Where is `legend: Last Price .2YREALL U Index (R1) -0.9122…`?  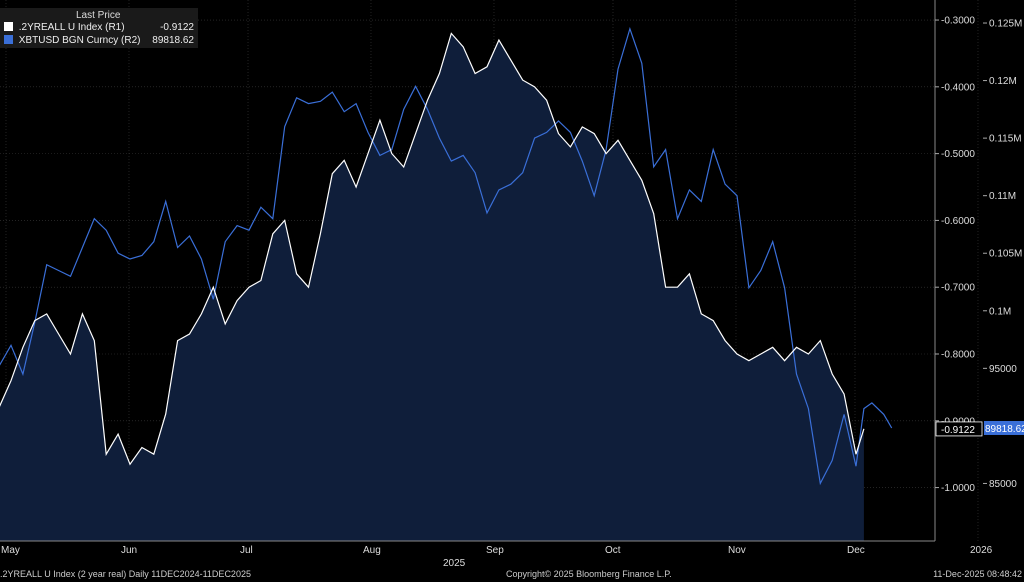
legend: Last Price .2YREALL U Index (R1) -0.9122… is located at coordinates (99, 28).